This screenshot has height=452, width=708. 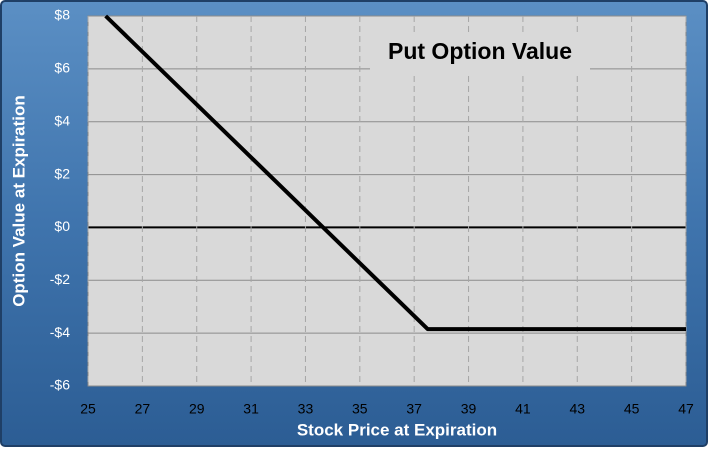 What do you see at coordinates (62, 120) in the screenshot?
I see `y-tick-label: $4` at bounding box center [62, 120].